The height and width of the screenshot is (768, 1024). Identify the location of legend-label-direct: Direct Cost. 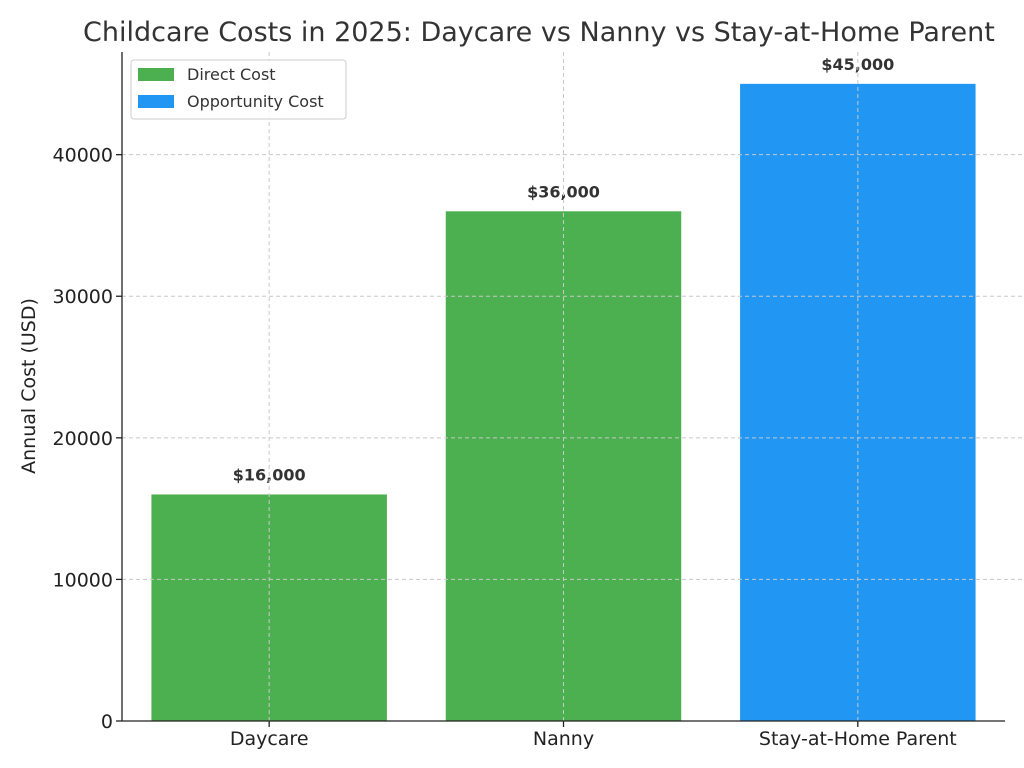
(231, 74).